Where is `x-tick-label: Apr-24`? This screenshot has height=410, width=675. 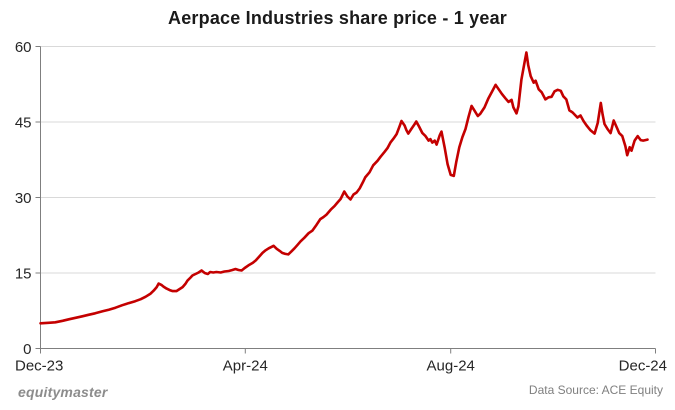
x-tick-label: Apr-24 is located at coordinates (245, 366).